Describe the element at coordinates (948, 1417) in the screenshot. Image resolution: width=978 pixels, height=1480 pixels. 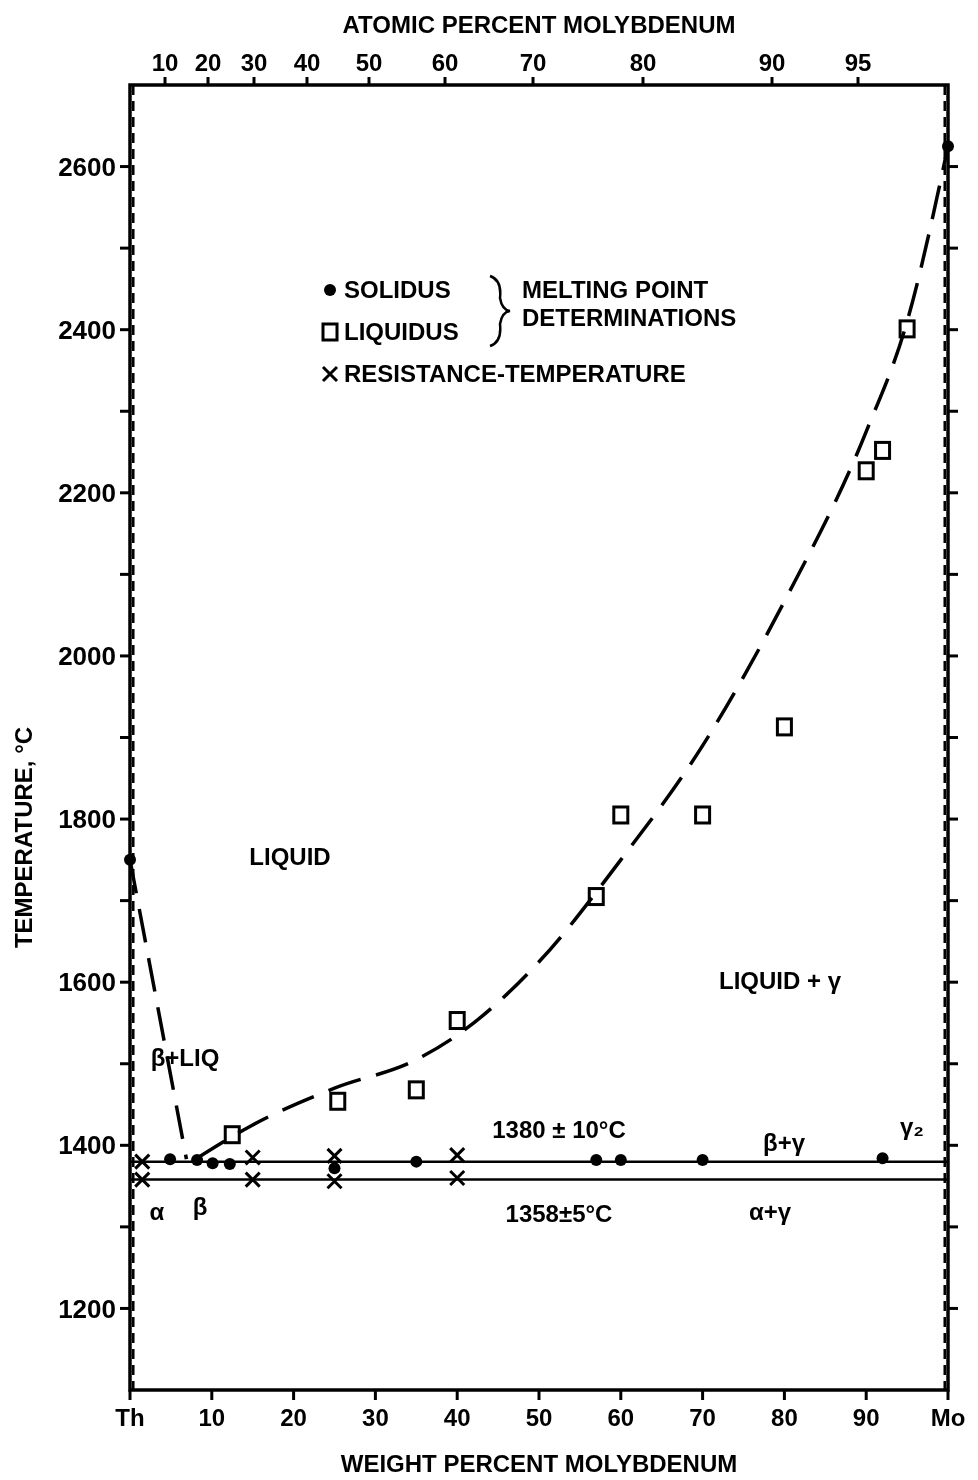
I see `x-tick-label: Mo` at that location.